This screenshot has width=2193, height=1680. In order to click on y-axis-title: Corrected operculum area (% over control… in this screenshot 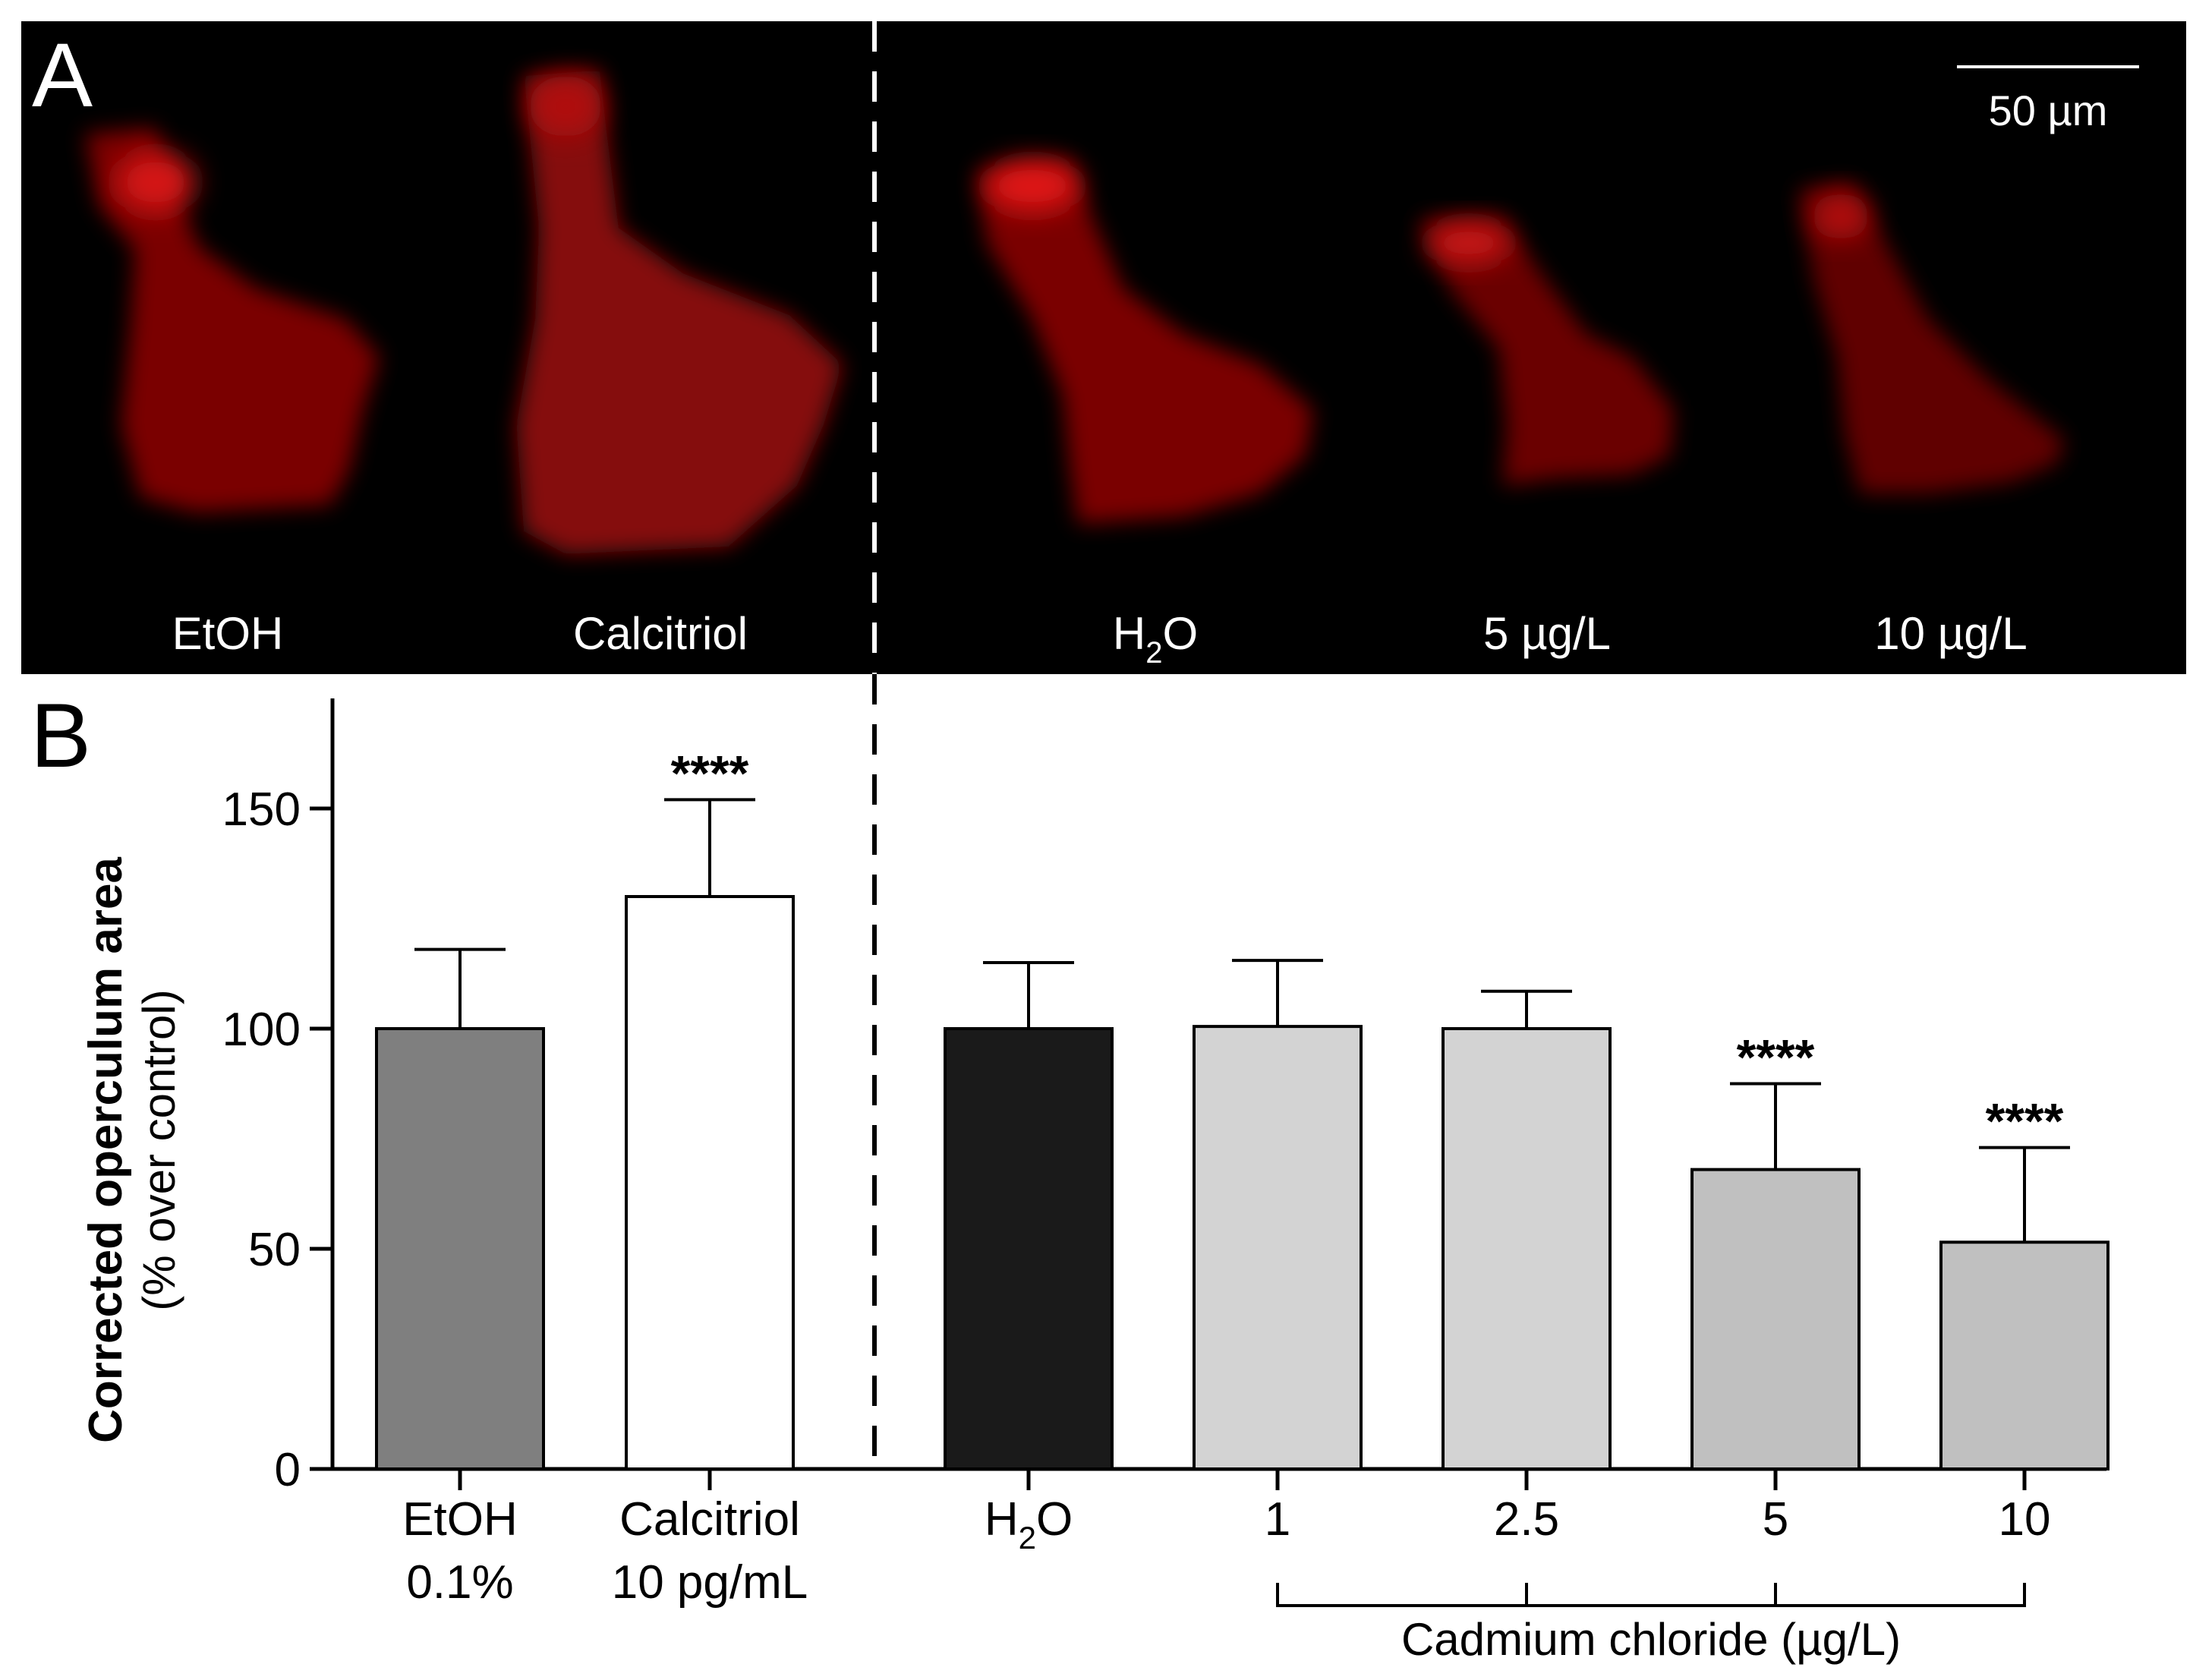, I will do `click(132, 1150)`.